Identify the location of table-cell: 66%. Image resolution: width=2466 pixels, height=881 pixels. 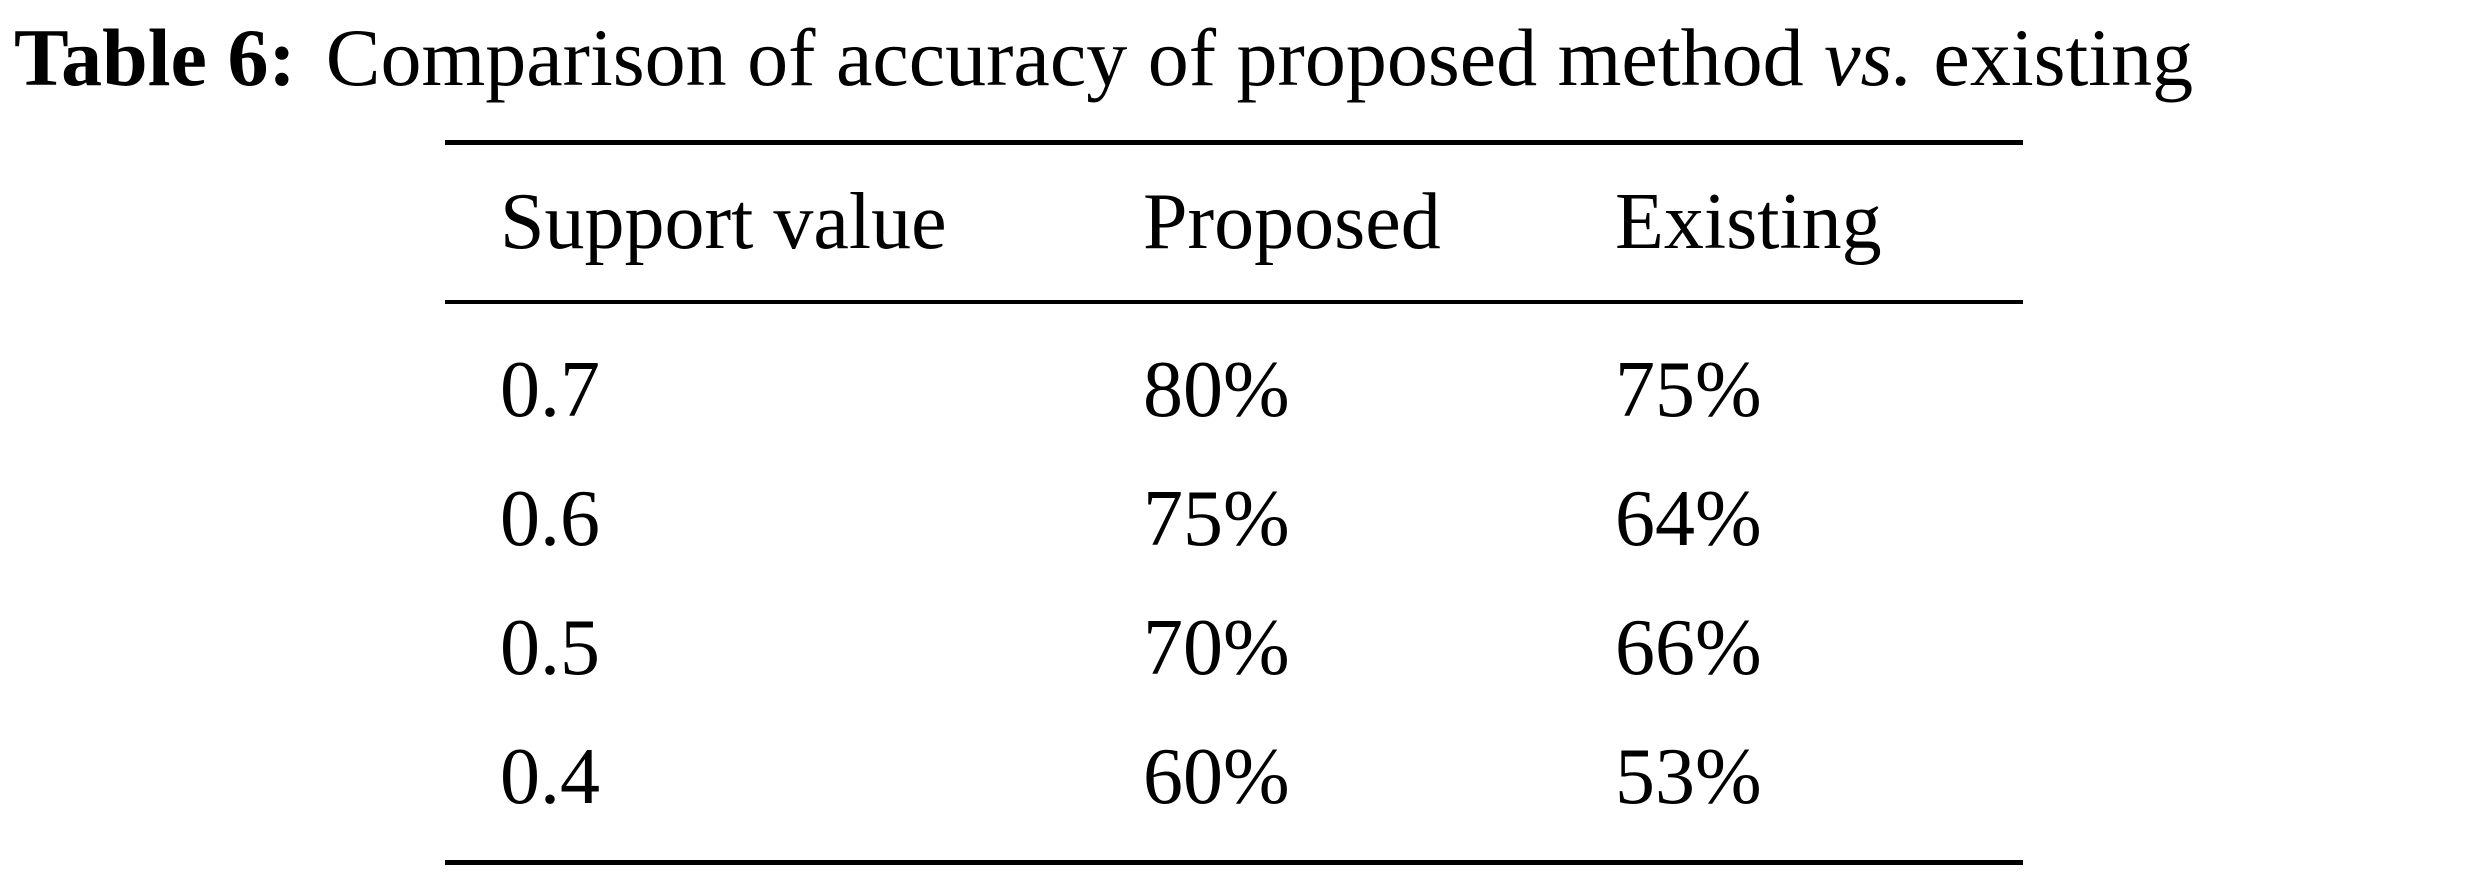
(1688, 648).